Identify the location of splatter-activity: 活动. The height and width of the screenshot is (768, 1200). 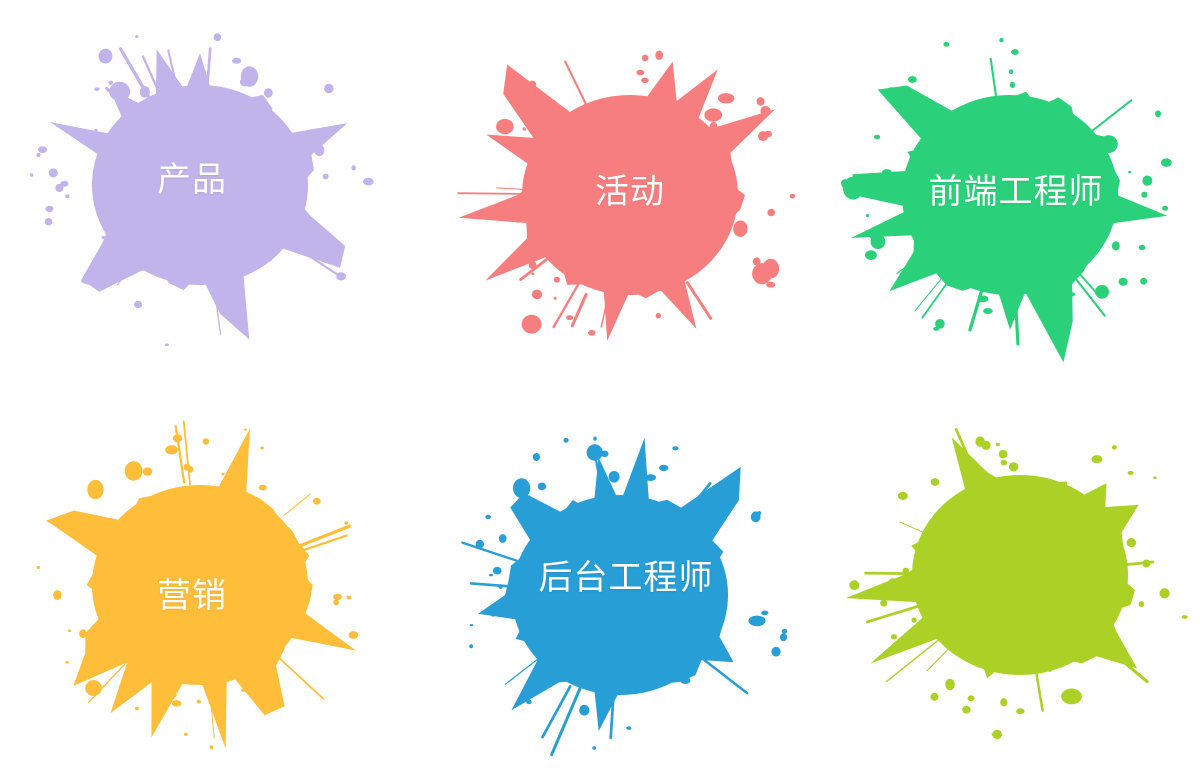
(630, 200).